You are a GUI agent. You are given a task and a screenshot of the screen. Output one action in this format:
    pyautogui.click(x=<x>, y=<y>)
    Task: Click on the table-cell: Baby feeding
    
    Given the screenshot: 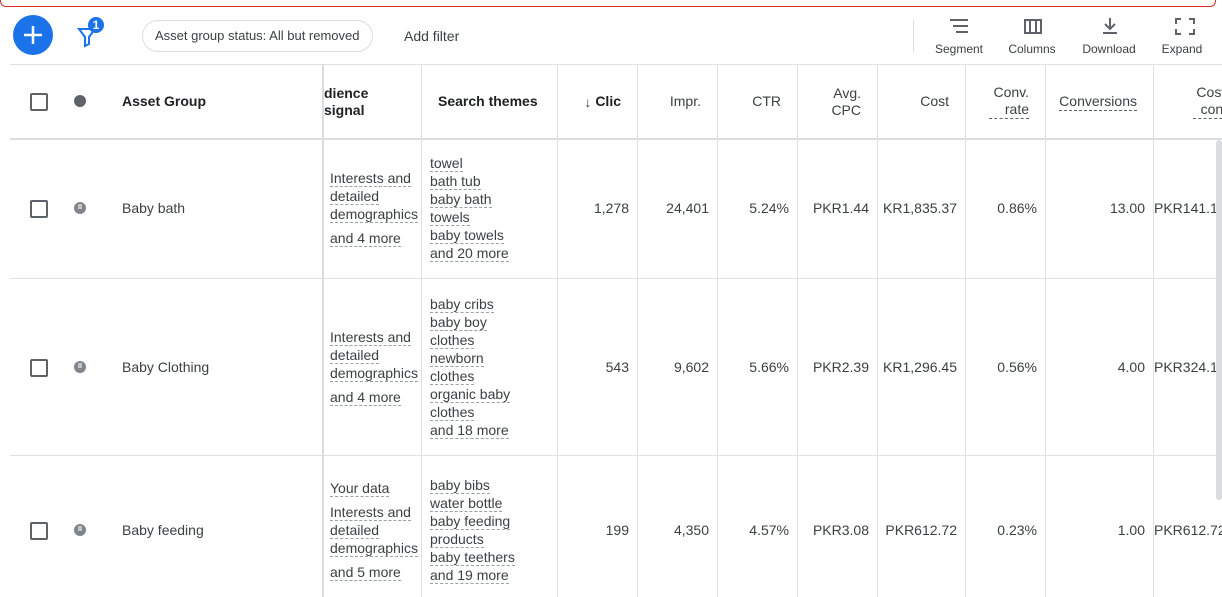 What is the action you would take?
    pyautogui.click(x=211, y=526)
    